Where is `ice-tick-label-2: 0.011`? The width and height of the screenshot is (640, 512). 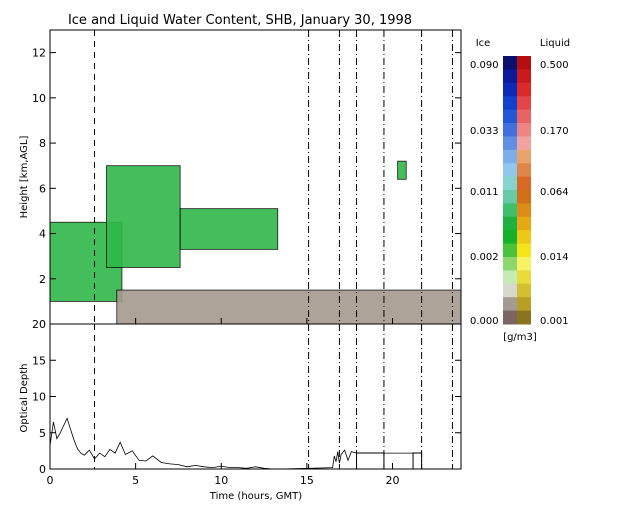
ice-tick-label-2: 0.011 is located at coordinates (484, 192).